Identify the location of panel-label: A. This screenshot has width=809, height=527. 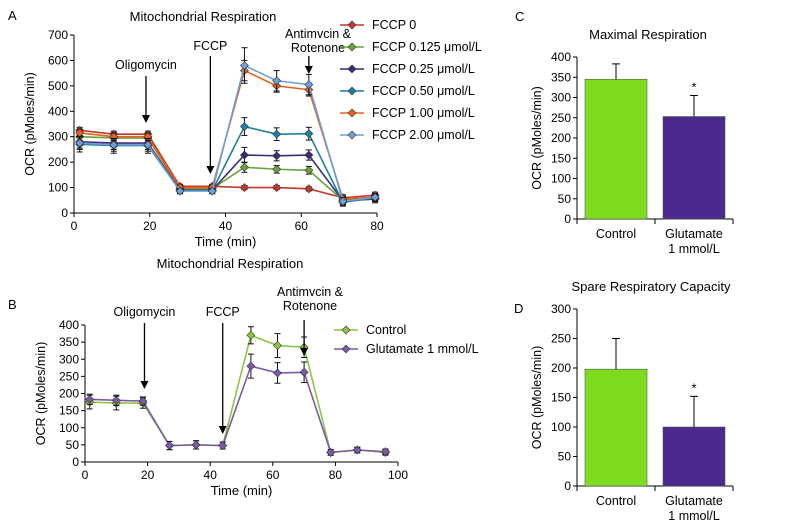
(12, 15).